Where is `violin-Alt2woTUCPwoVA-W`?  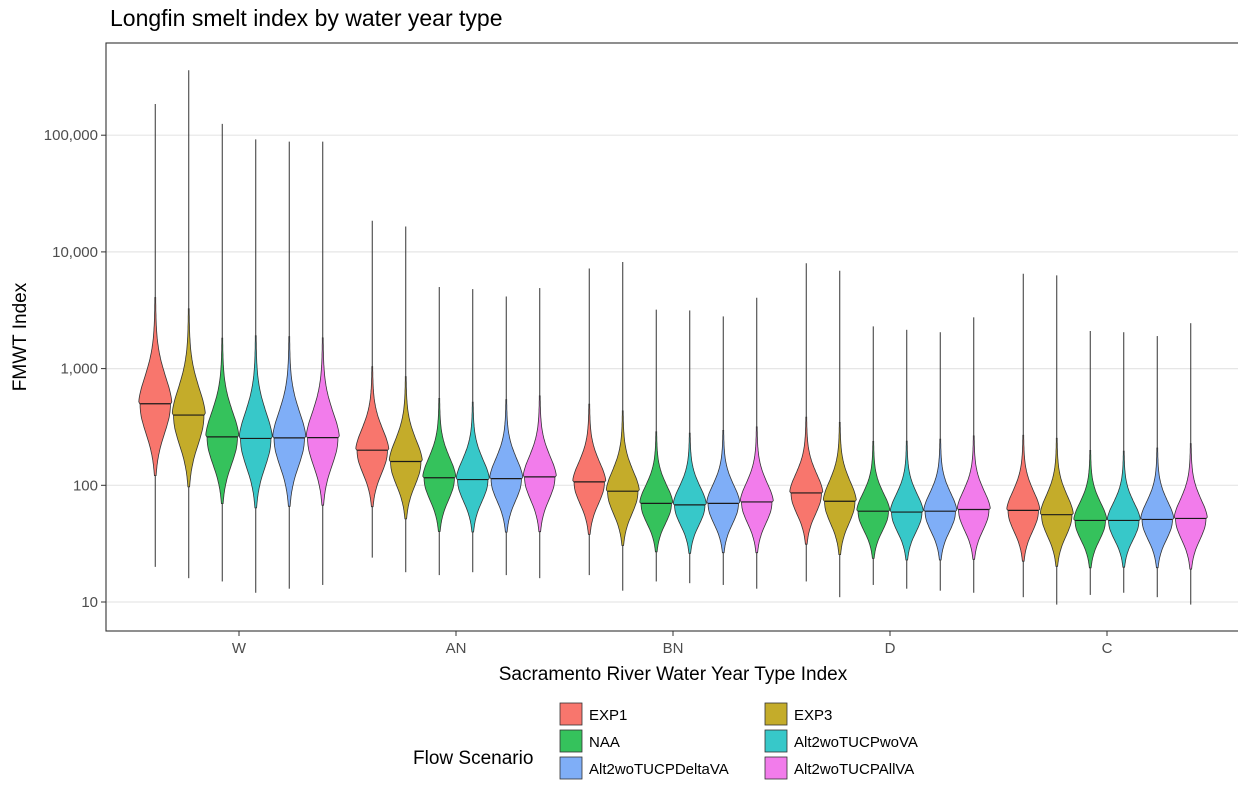
violin-Alt2woTUCPwoVA-W is located at coordinates (255, 366).